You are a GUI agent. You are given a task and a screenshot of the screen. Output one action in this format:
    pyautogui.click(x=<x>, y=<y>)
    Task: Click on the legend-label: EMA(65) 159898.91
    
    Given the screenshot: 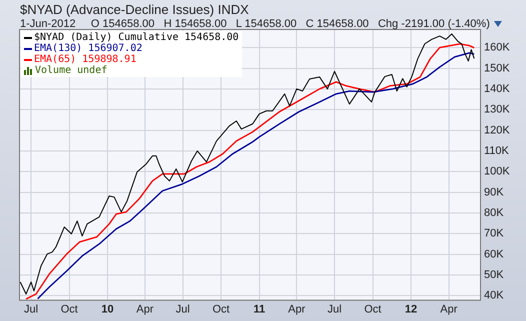 What is the action you would take?
    pyautogui.click(x=85, y=59)
    